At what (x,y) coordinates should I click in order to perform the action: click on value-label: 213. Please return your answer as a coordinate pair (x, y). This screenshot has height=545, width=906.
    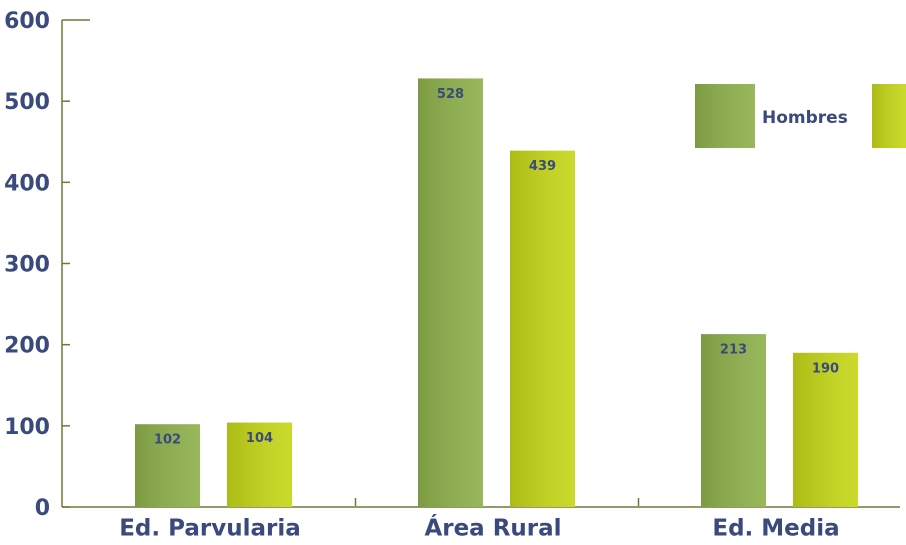
    Looking at the image, I should click on (733, 350).